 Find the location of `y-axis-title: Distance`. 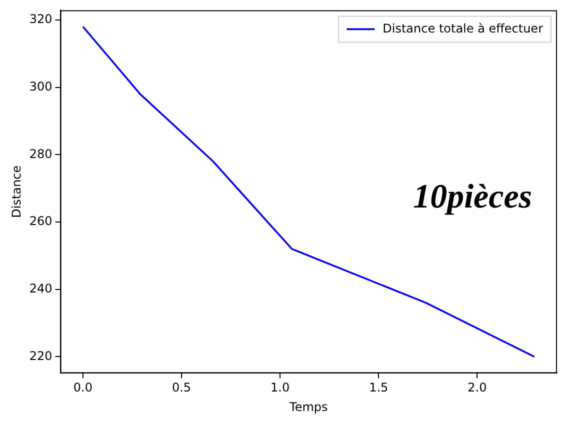

y-axis-title: Distance is located at coordinates (16, 191).